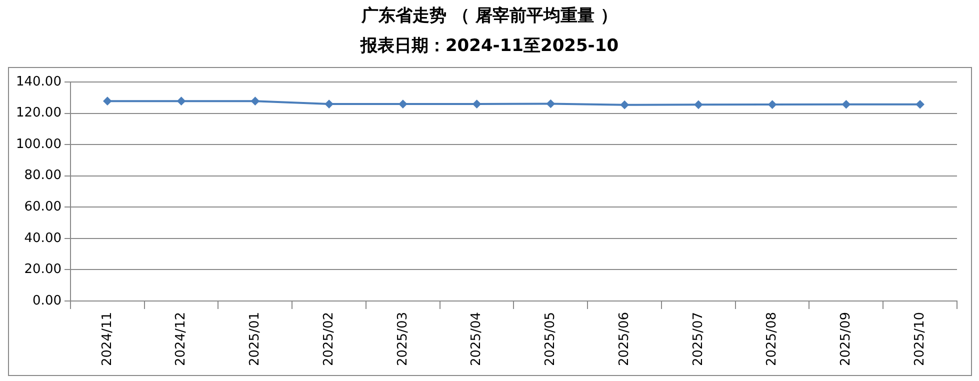 The width and height of the screenshot is (979, 381). What do you see at coordinates (402, 339) in the screenshot?
I see `x-tick-label: 2025/03` at bounding box center [402, 339].